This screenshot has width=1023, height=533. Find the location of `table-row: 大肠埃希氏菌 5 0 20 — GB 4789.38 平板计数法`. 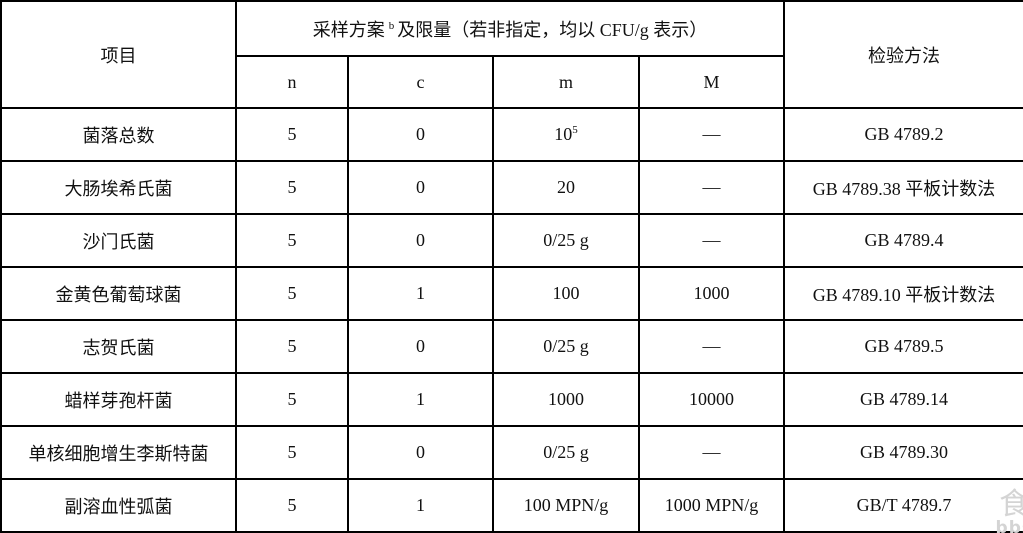

table-row: 大肠埃希氏菌 5 0 20 — GB 4789.38 平板计数法 is located at coordinates (511, 187).